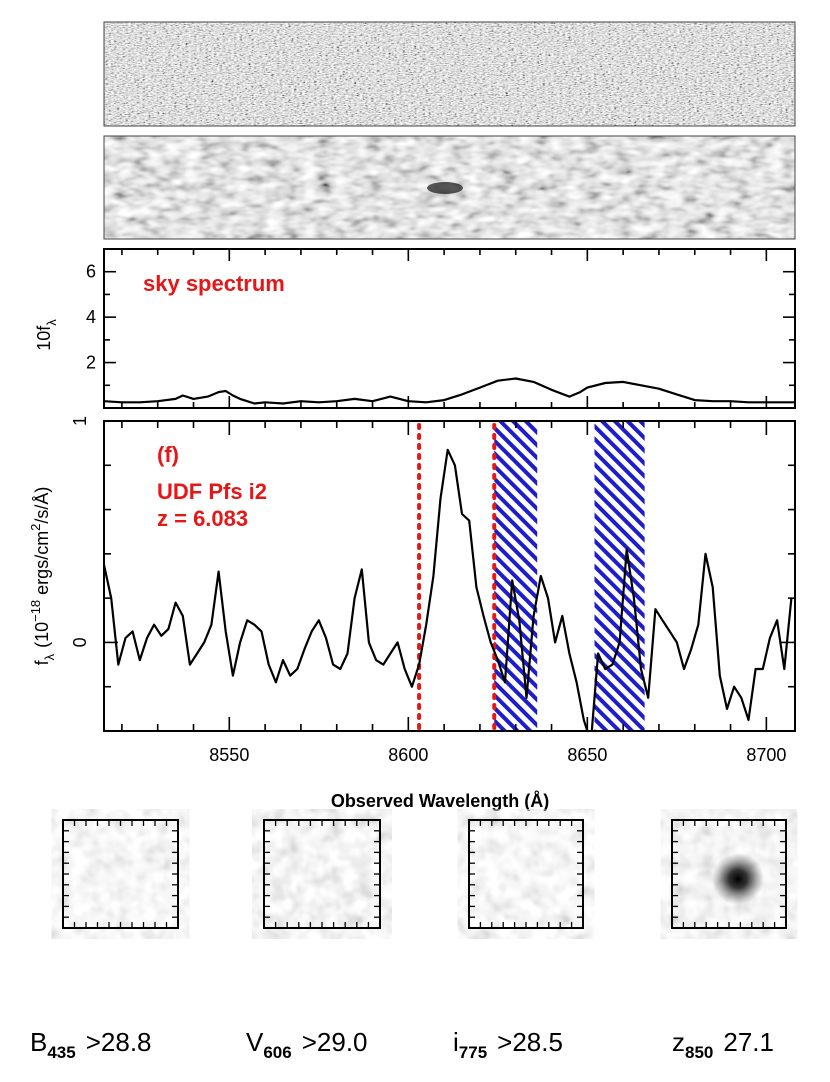  I want to click on mag-b: >28.8, so click(119, 1042).